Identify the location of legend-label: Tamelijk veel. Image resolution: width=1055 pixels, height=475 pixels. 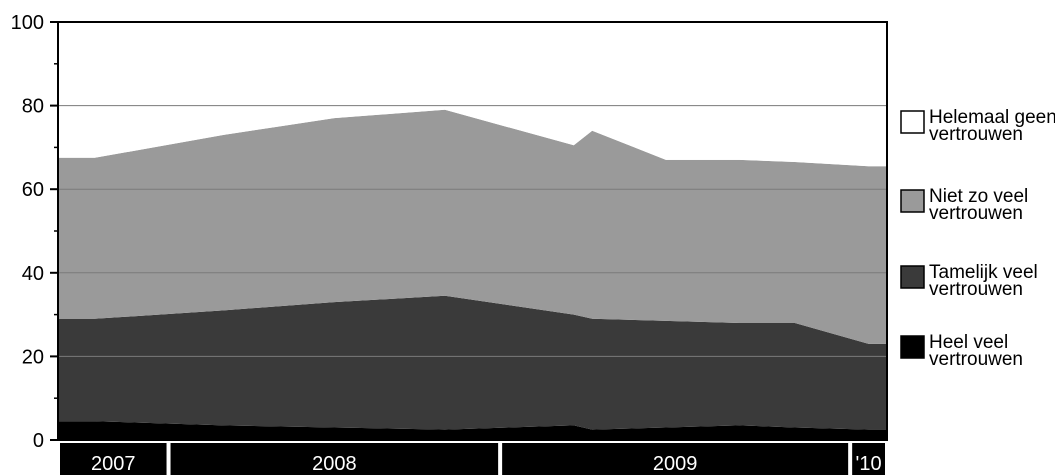
(983, 272).